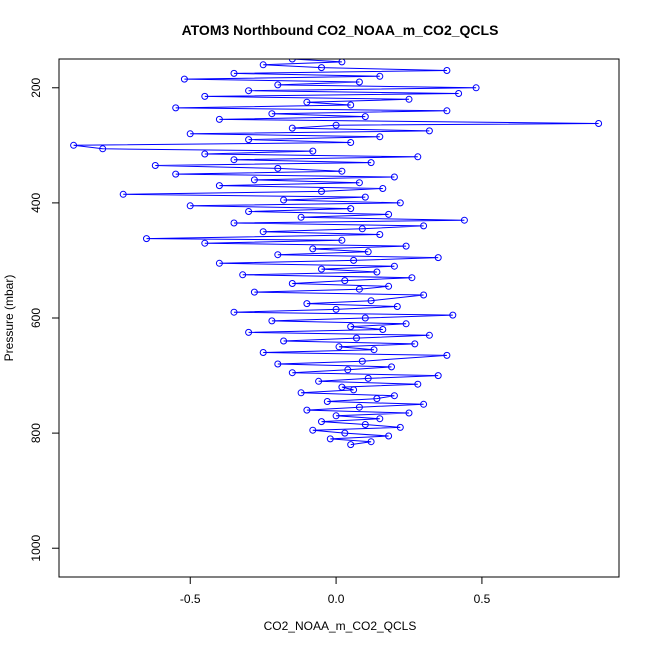 Image resolution: width=650 pixels, height=650 pixels. Describe the element at coordinates (36, 433) in the screenshot. I see `y-tick-label: 800` at that location.